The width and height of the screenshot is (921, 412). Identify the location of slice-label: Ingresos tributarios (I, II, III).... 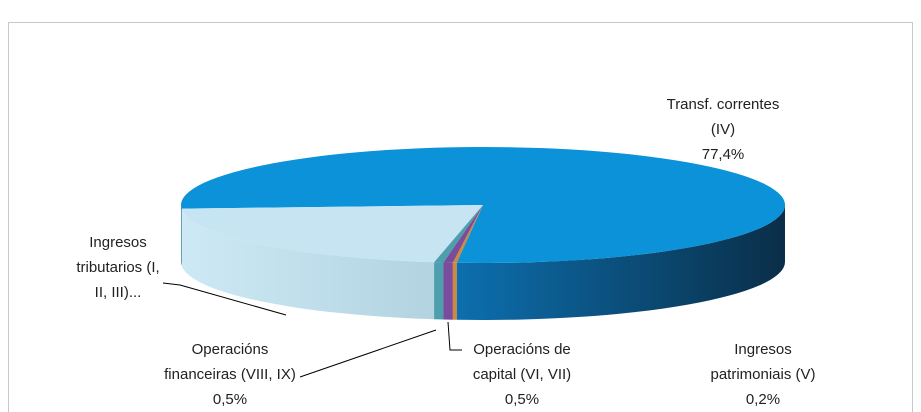
(117, 267).